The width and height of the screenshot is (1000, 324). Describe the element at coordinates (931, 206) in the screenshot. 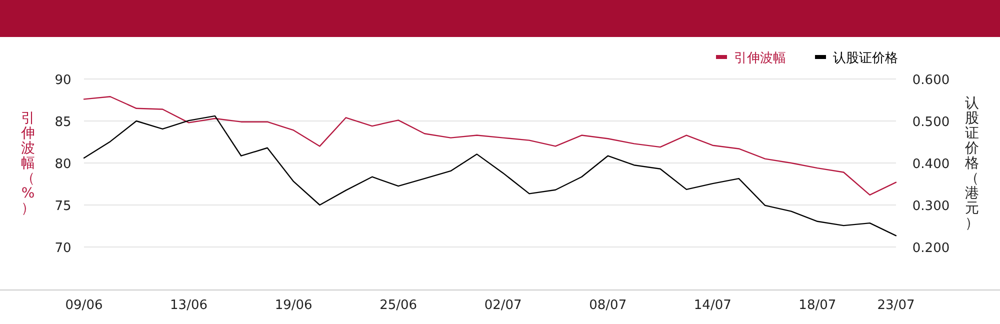

I see `y2-tick-label: 0.300` at that location.